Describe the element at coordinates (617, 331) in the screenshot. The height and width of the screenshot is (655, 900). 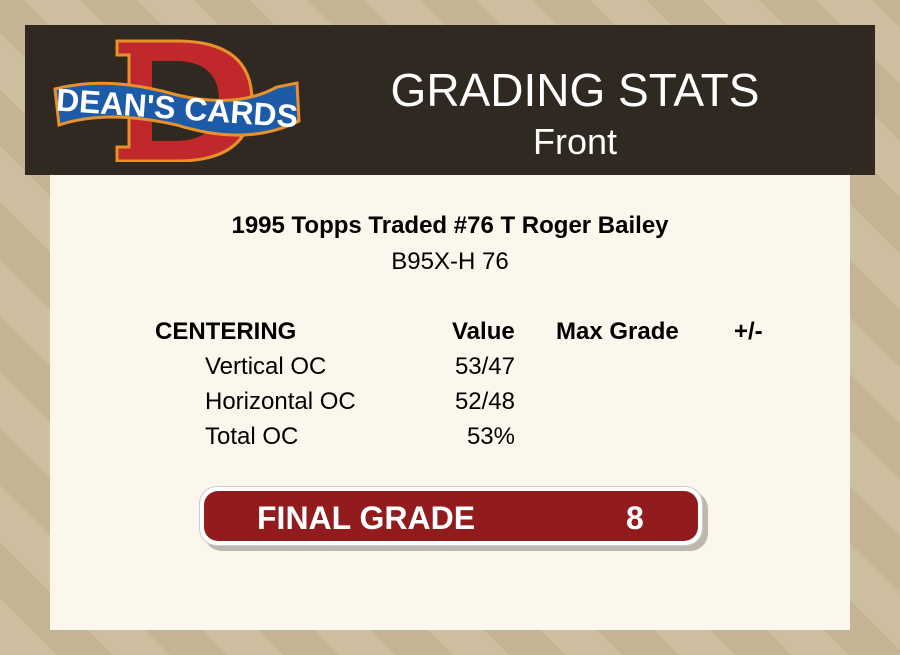
I see `header-max-grade: Max Grade` at that location.